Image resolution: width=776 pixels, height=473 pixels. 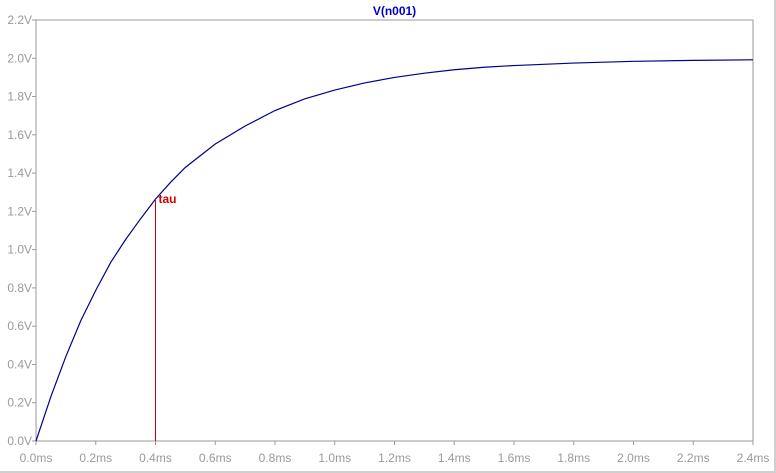 I want to click on y-tick-label: 1.6V, so click(x=19, y=135).